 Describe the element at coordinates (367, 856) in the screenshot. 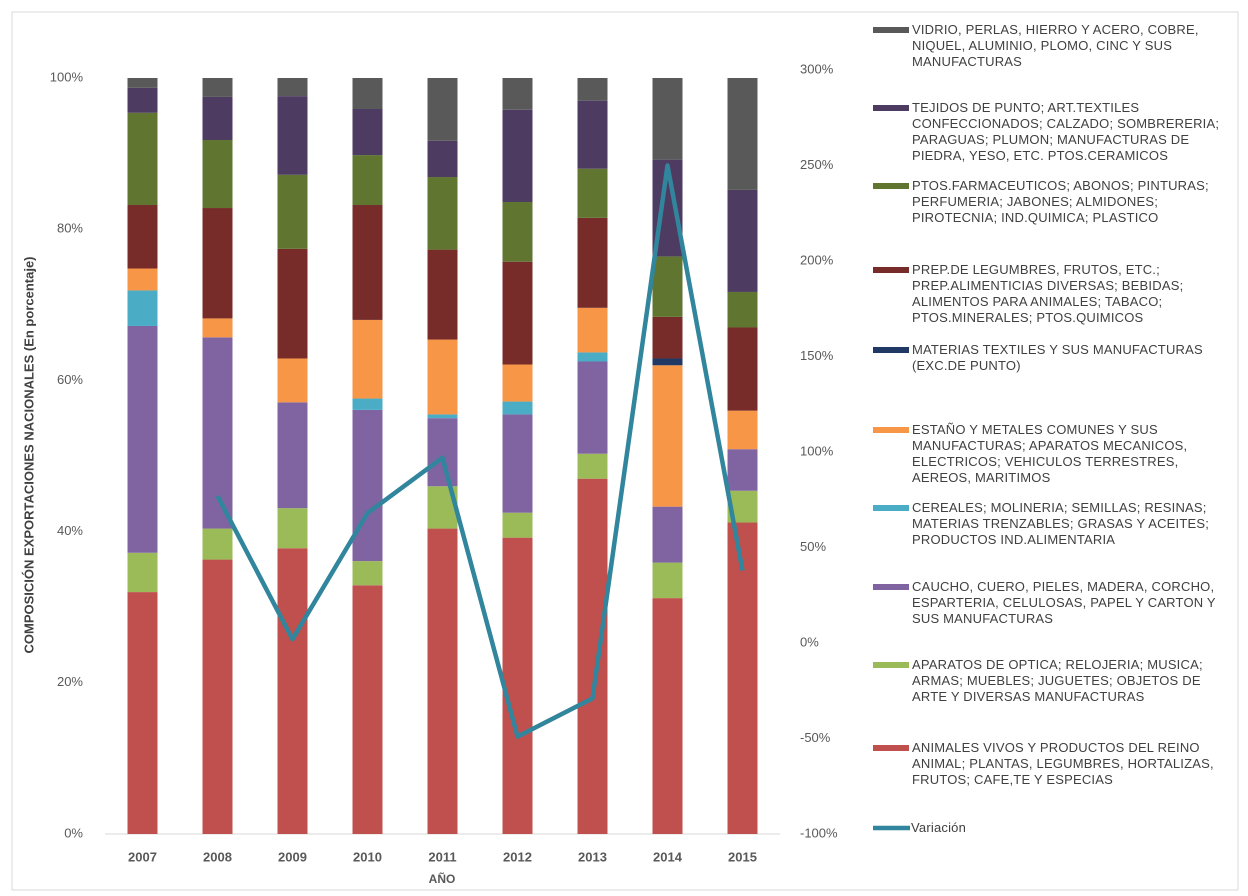

I see `x-tick-label: 2010` at that location.